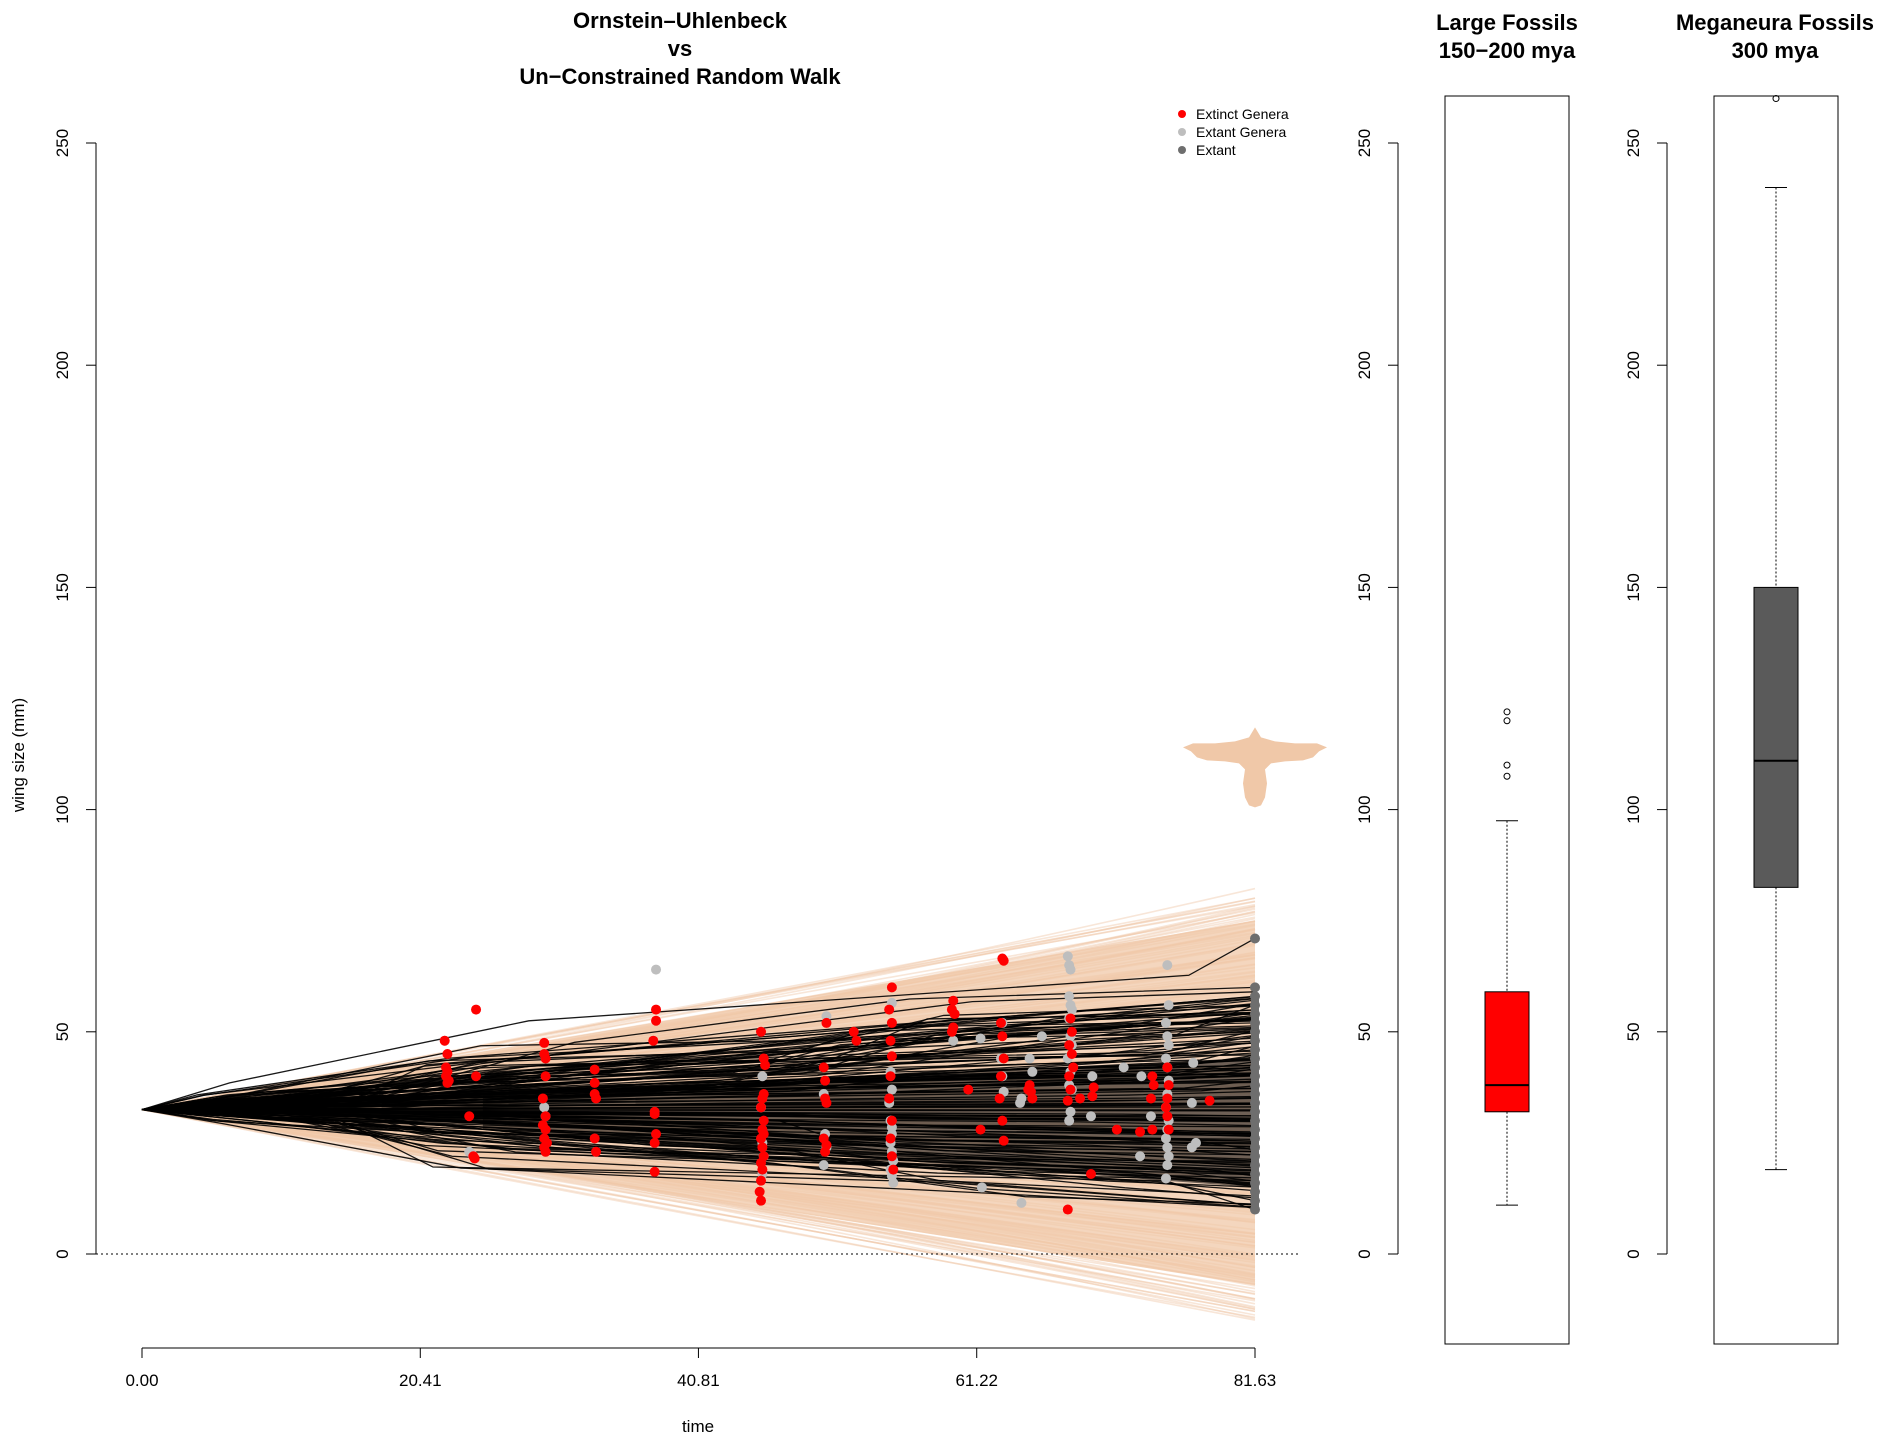 The width and height of the screenshot is (1885, 1443). Describe the element at coordinates (680, 76) in the screenshot. I see `main-title-line-3: Un−Constrained Random Walk` at that location.